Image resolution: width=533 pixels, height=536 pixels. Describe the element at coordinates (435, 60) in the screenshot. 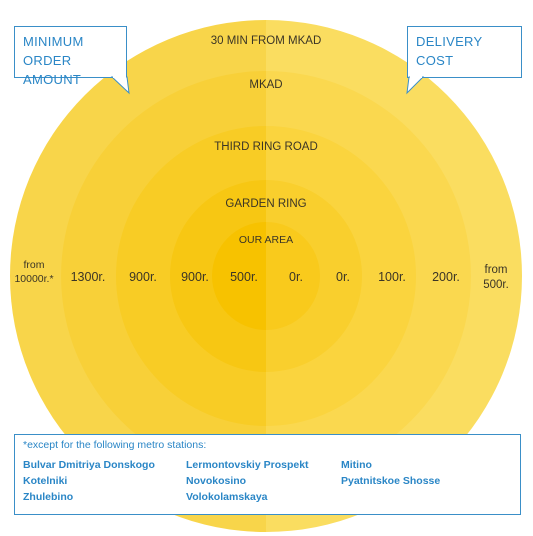

I see `callout-cost-line2: COST` at that location.